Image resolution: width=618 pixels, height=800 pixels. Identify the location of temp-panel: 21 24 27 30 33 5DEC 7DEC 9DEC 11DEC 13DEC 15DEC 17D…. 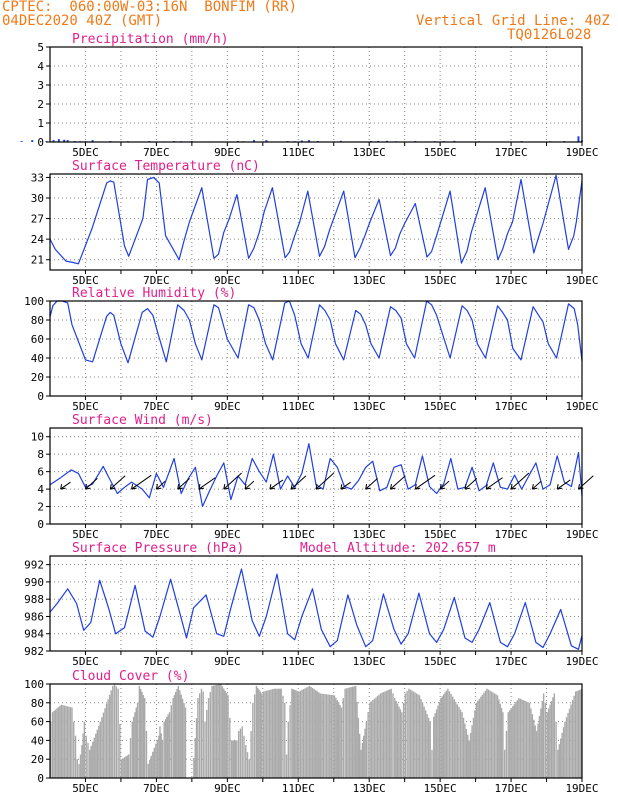
(315, 223).